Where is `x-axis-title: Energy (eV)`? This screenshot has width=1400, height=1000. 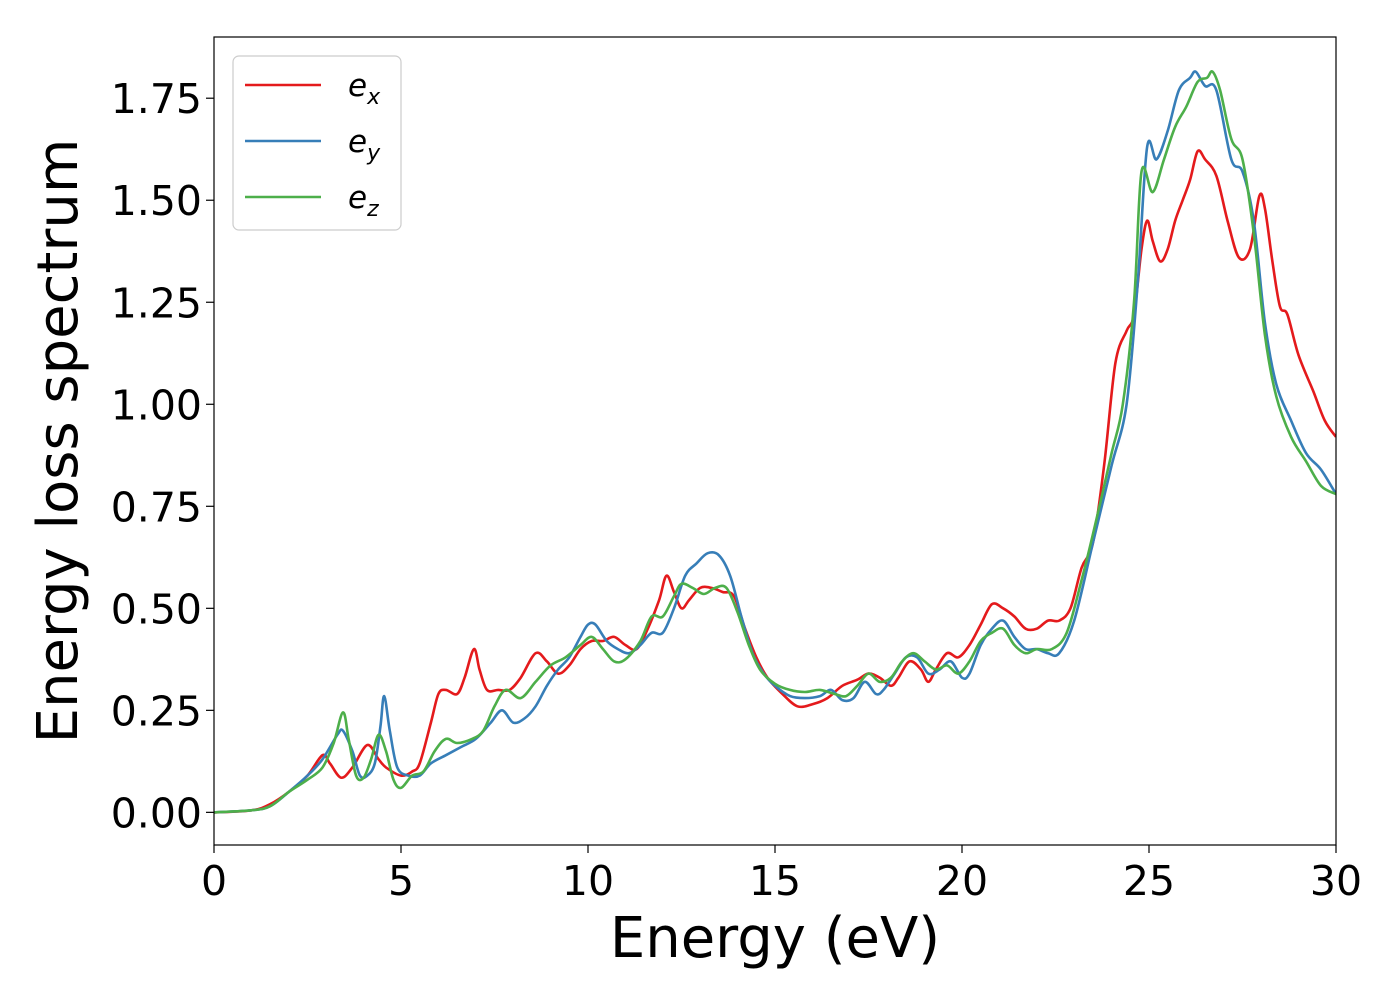 x-axis-title: Energy (eV) is located at coordinates (775, 938).